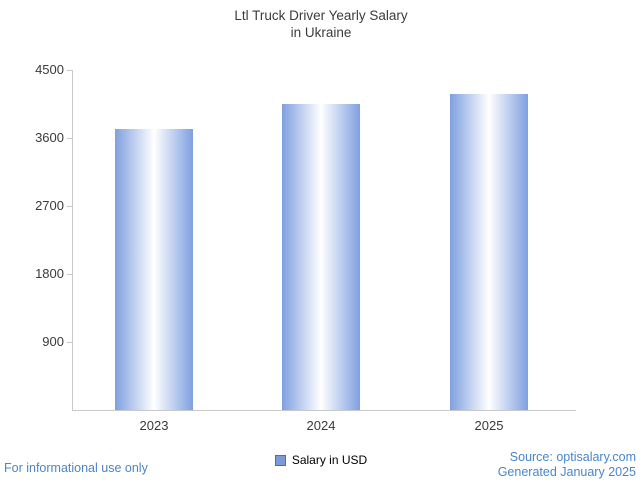  Describe the element at coordinates (329, 460) in the screenshot. I see `legend-label: Salary in USD` at that location.